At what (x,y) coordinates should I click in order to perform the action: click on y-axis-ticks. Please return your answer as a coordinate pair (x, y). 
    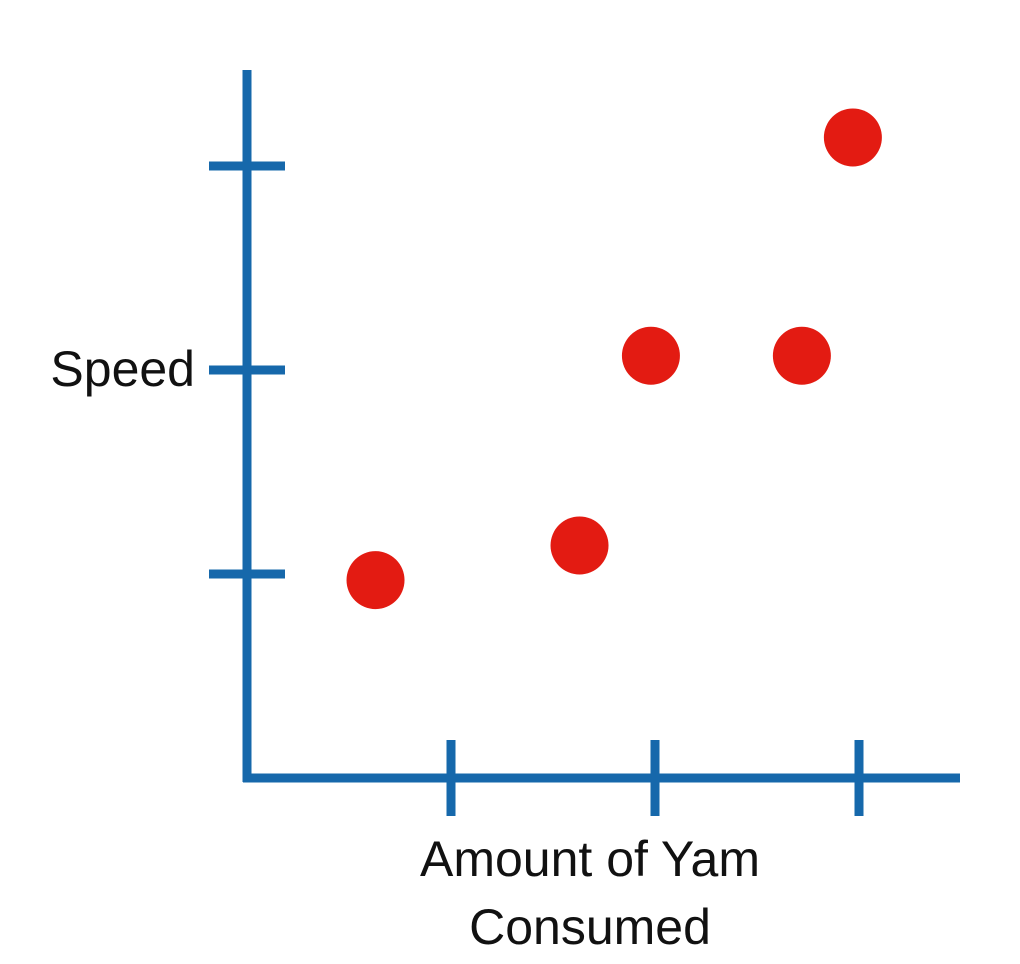
    Looking at the image, I should click on (247, 370).